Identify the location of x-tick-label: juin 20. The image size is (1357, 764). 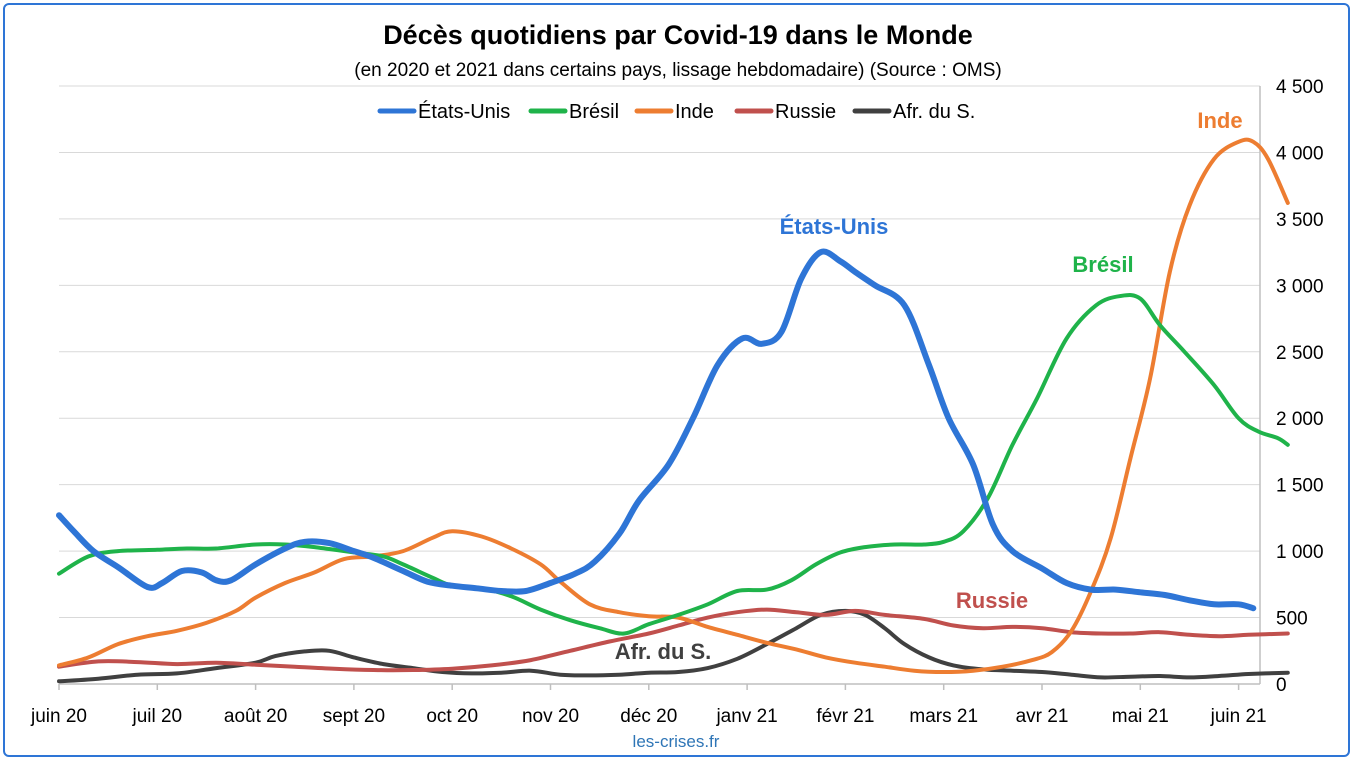
(58, 716).